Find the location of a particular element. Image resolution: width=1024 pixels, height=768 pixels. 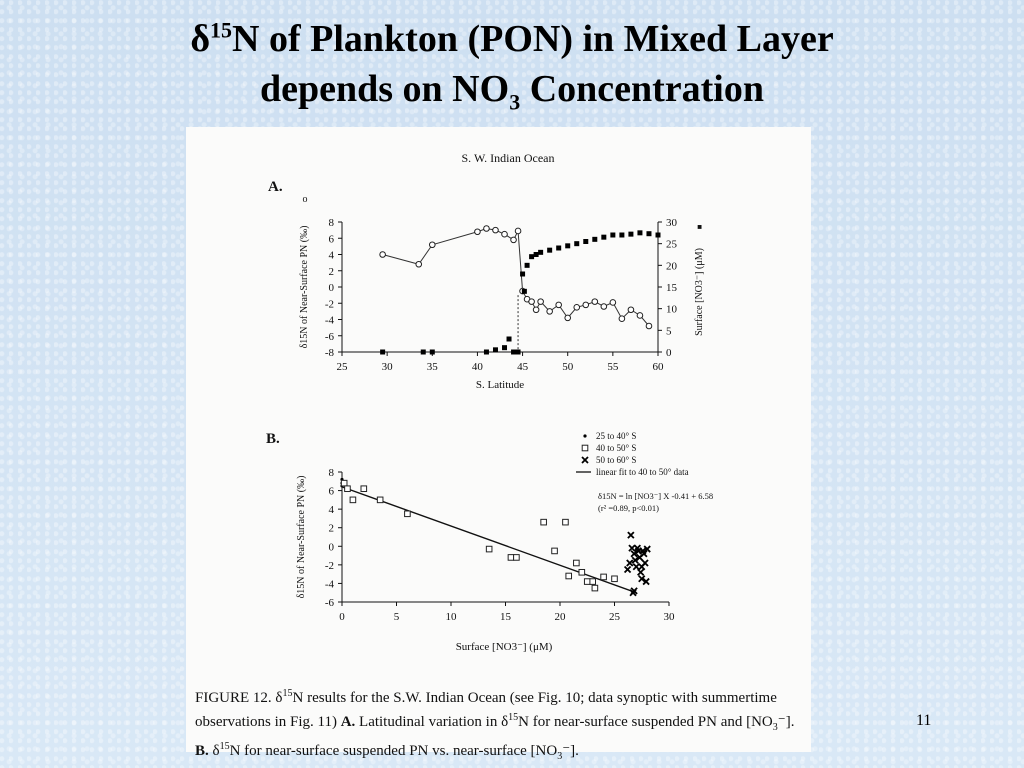

chart-b-y-tick-label: 2 is located at coordinates (332, 529).